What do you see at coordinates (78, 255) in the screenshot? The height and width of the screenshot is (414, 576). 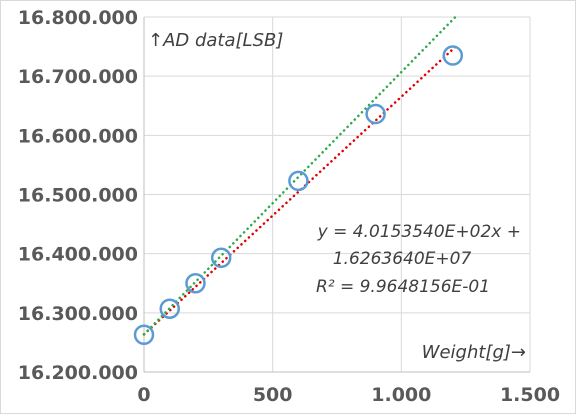 I see `y-tick-label: 16.400.000` at bounding box center [78, 255].